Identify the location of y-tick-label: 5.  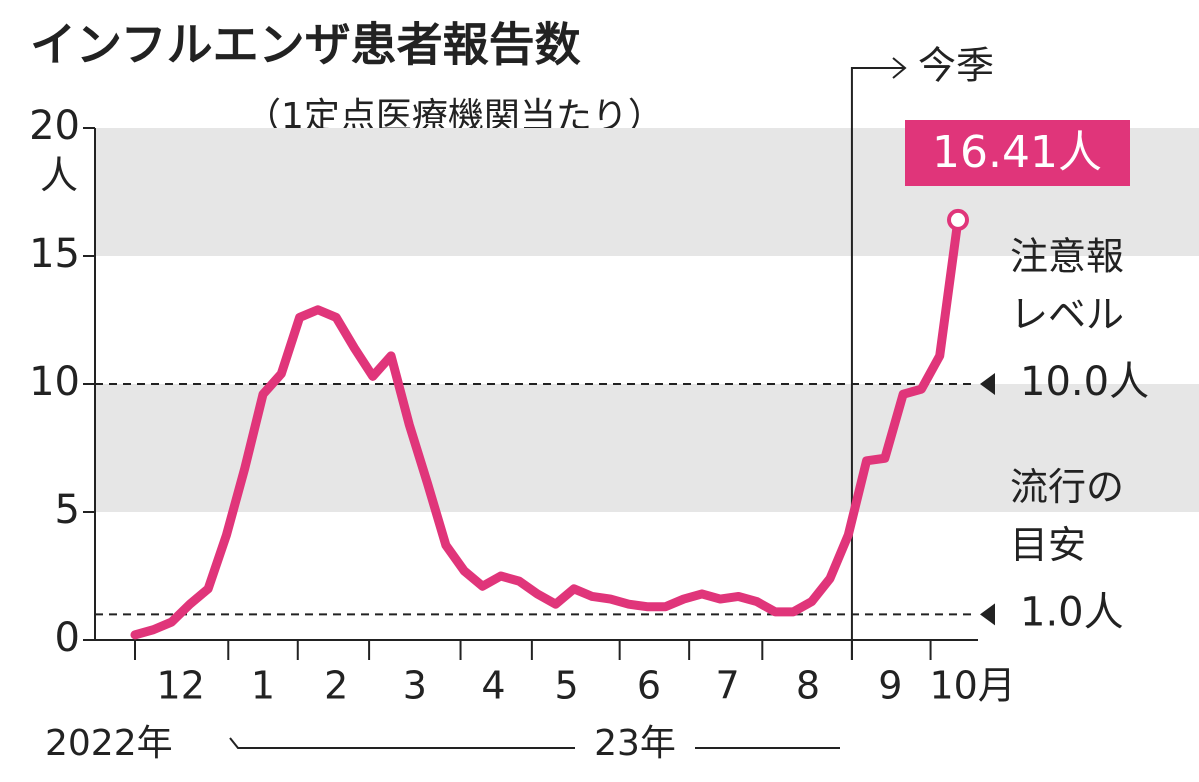
(67, 510).